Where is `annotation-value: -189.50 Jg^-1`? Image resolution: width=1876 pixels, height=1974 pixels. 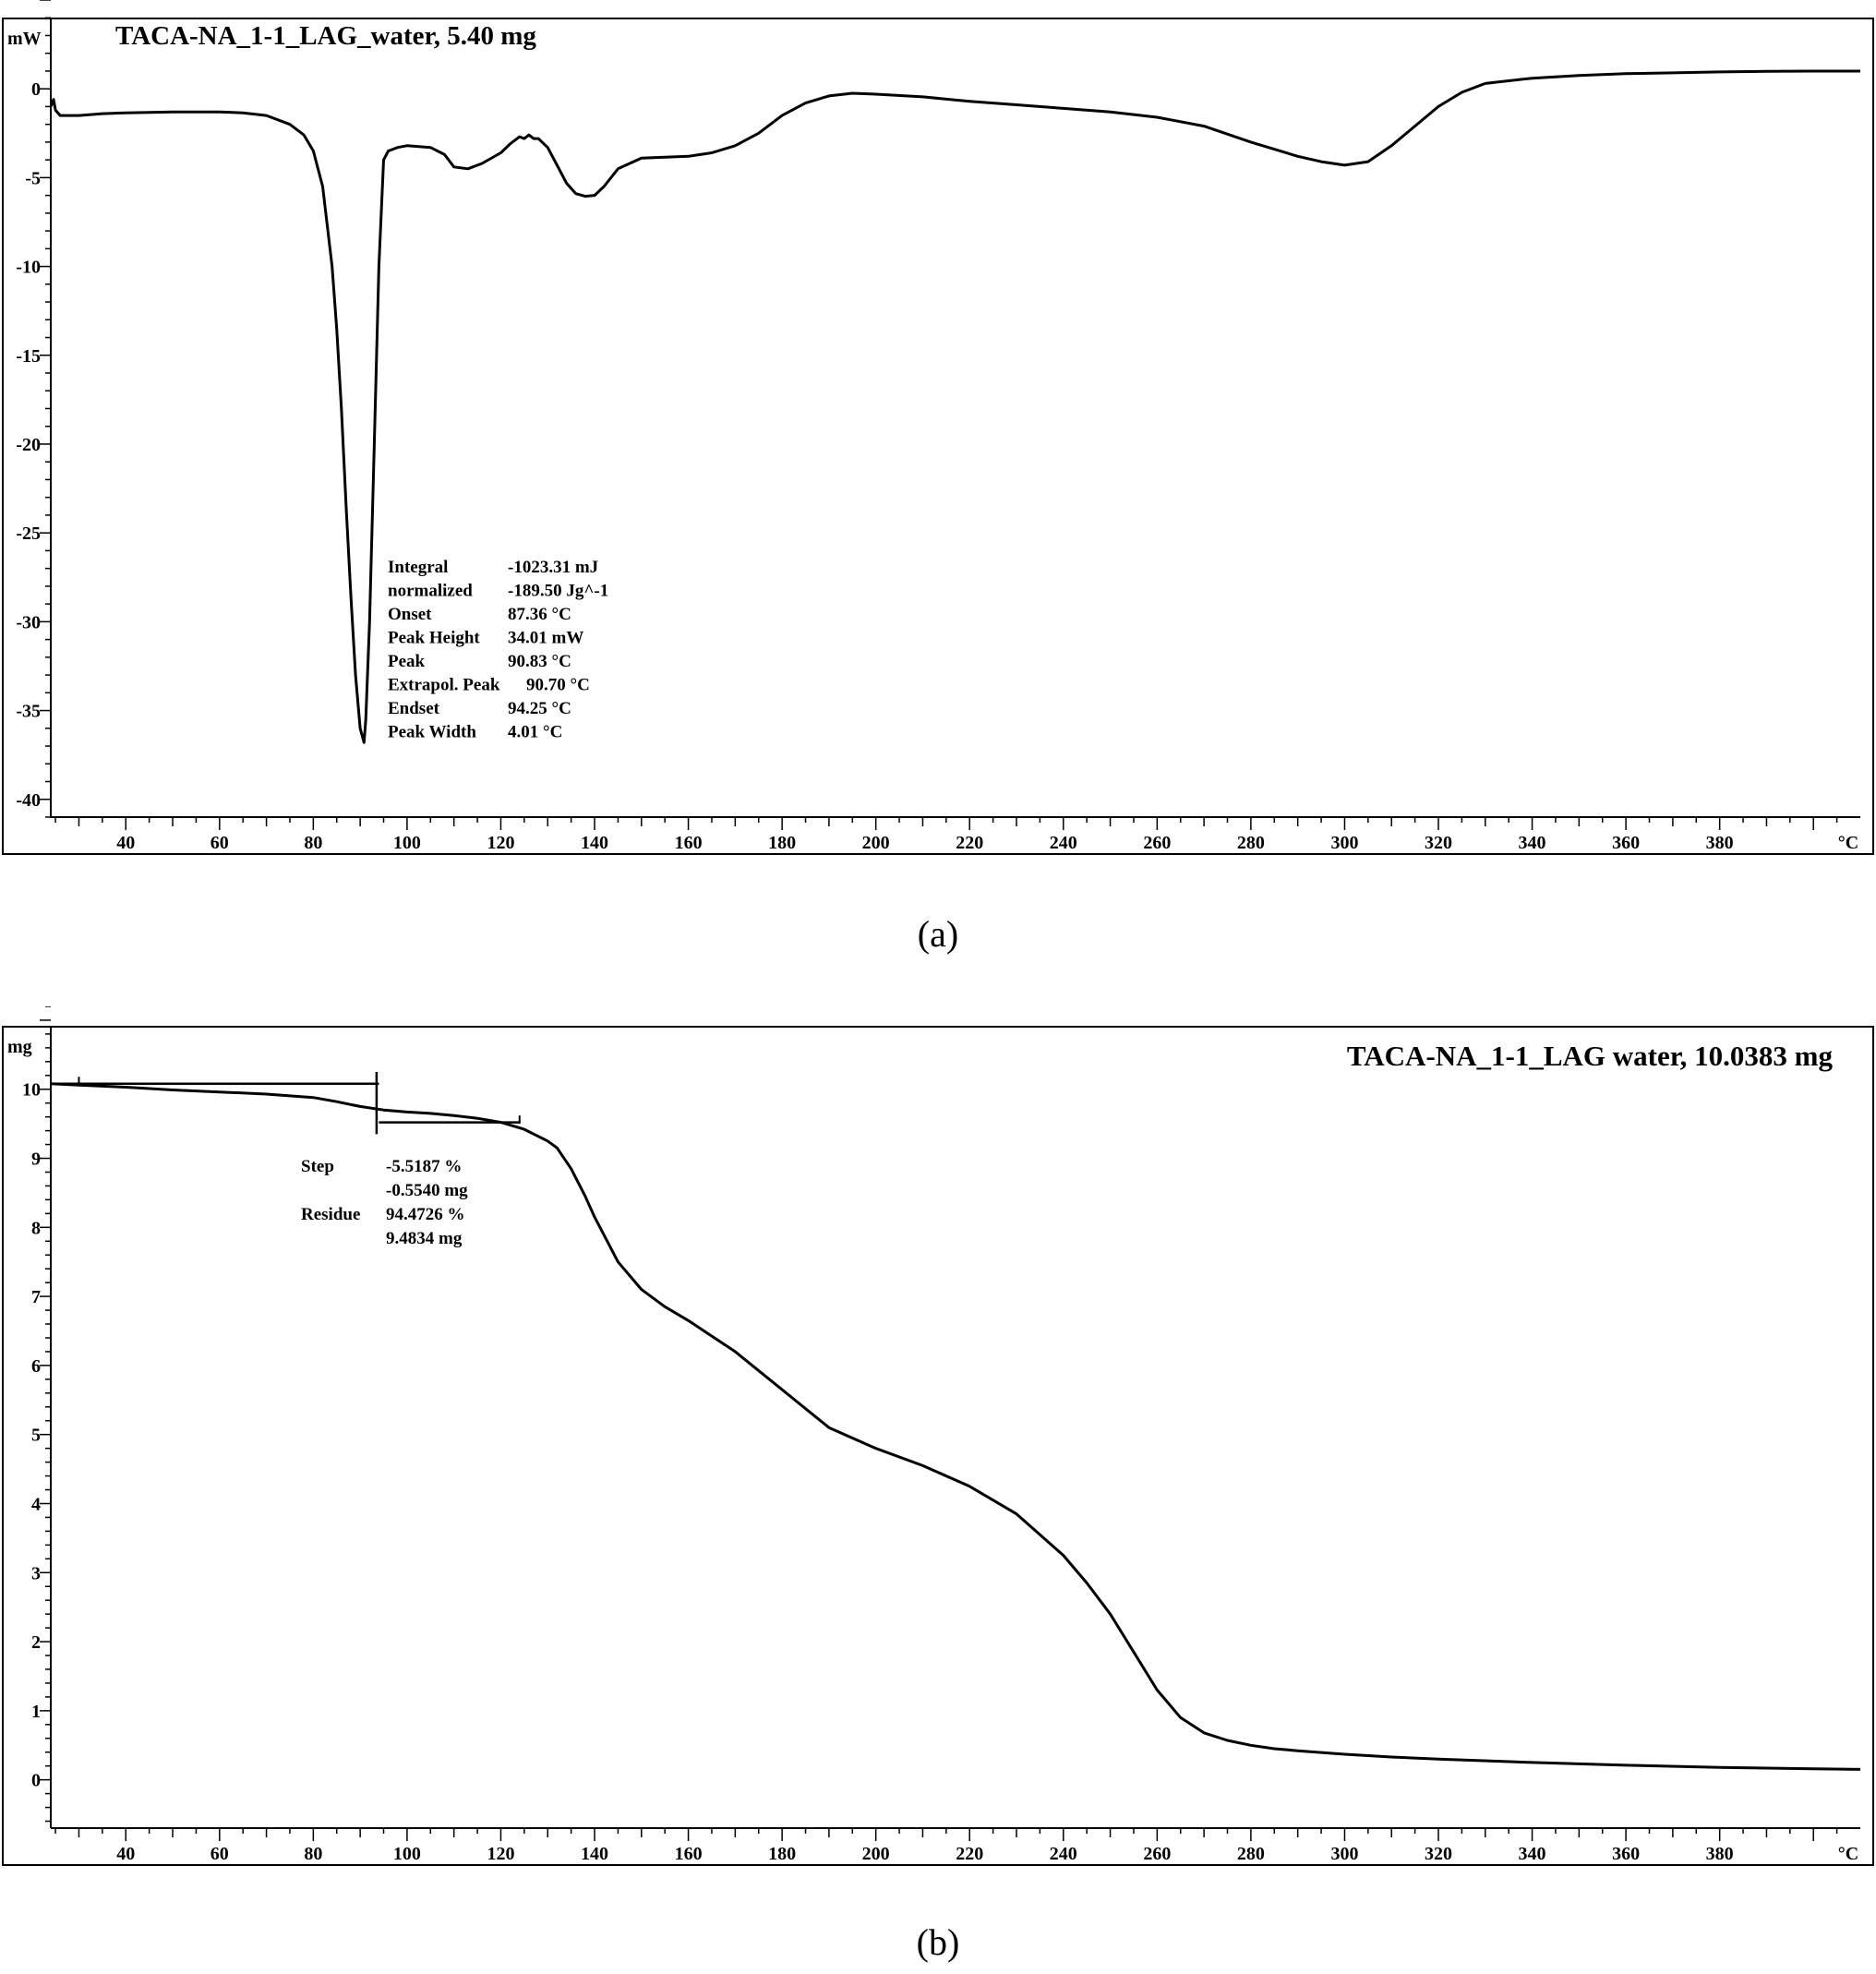
annotation-value: -189.50 Jg^-1 is located at coordinates (558, 591).